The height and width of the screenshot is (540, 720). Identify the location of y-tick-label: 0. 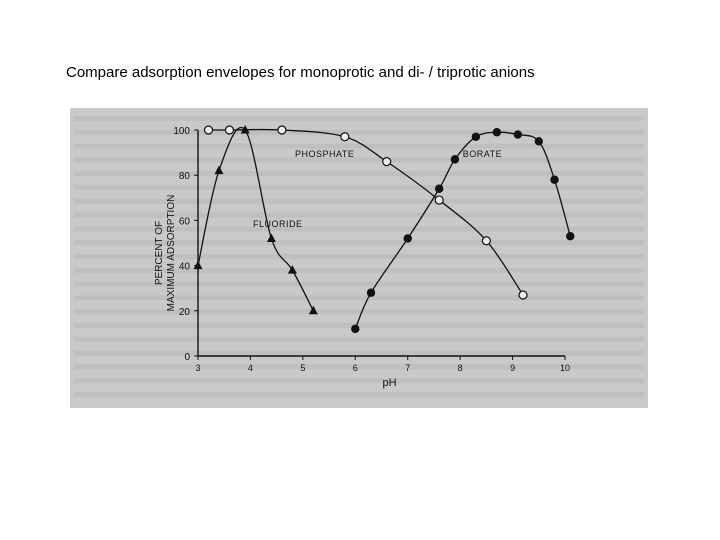
(187, 357).